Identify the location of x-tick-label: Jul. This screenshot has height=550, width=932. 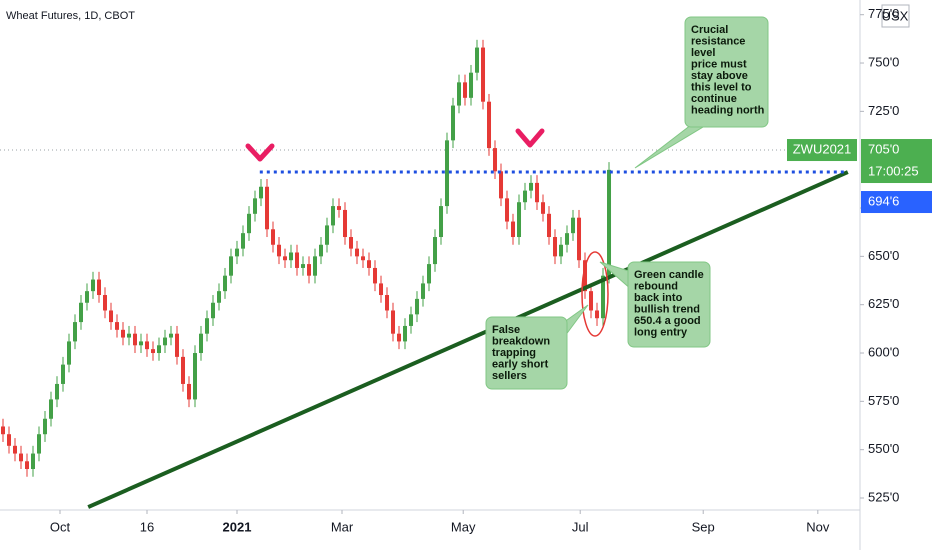
(580, 526).